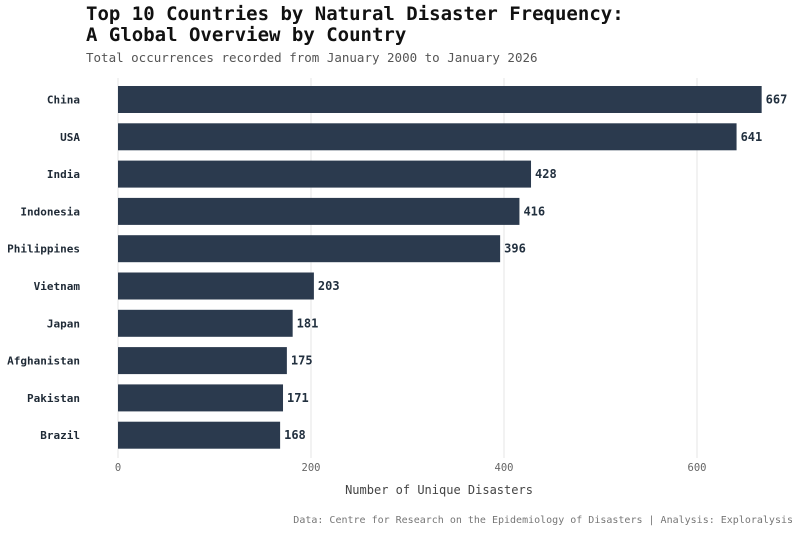 The height and width of the screenshot is (533, 800). Describe the element at coordinates (308, 323) in the screenshot. I see `value-label: 181` at that location.